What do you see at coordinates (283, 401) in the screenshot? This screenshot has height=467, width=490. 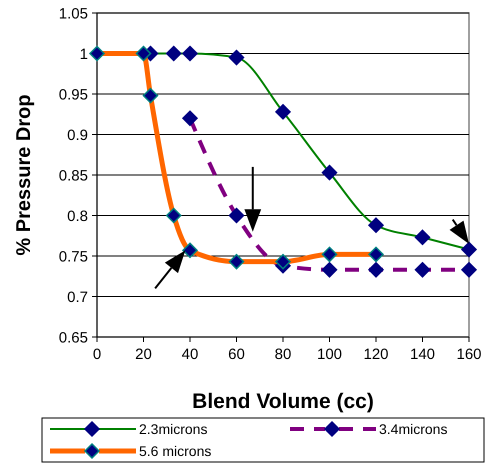 I see `x-axis-title: Blend Volume (cc)` at bounding box center [283, 401].